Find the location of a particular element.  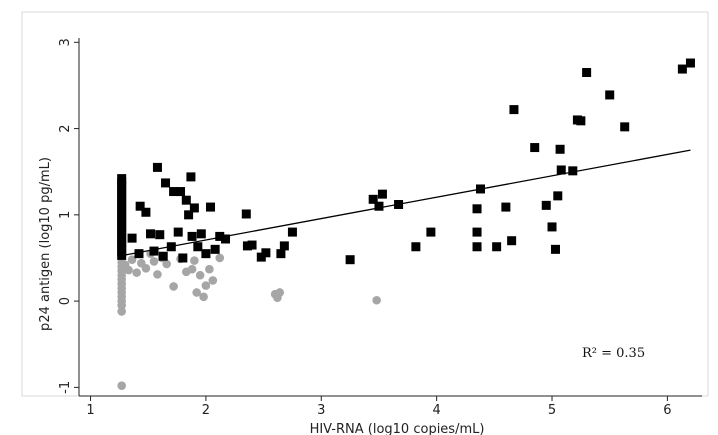

y-tick-label: 0 is located at coordinates (65, 301).